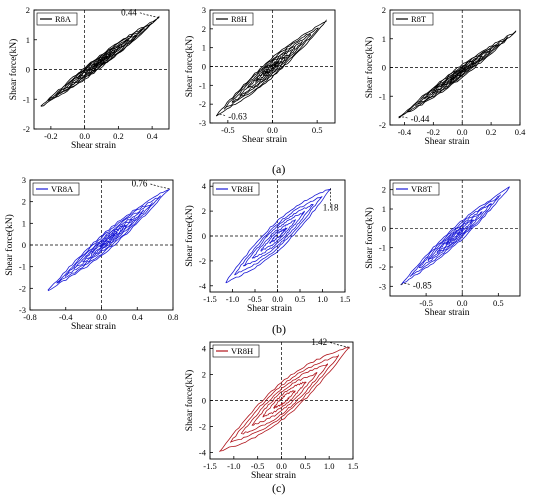  I want to click on legend-label: VR8A, so click(62, 189).